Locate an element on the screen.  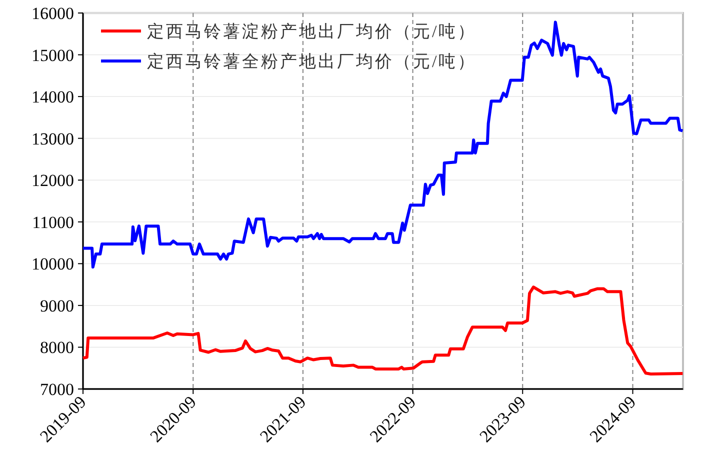
y-tick-label: 15000 is located at coordinates (53, 55).